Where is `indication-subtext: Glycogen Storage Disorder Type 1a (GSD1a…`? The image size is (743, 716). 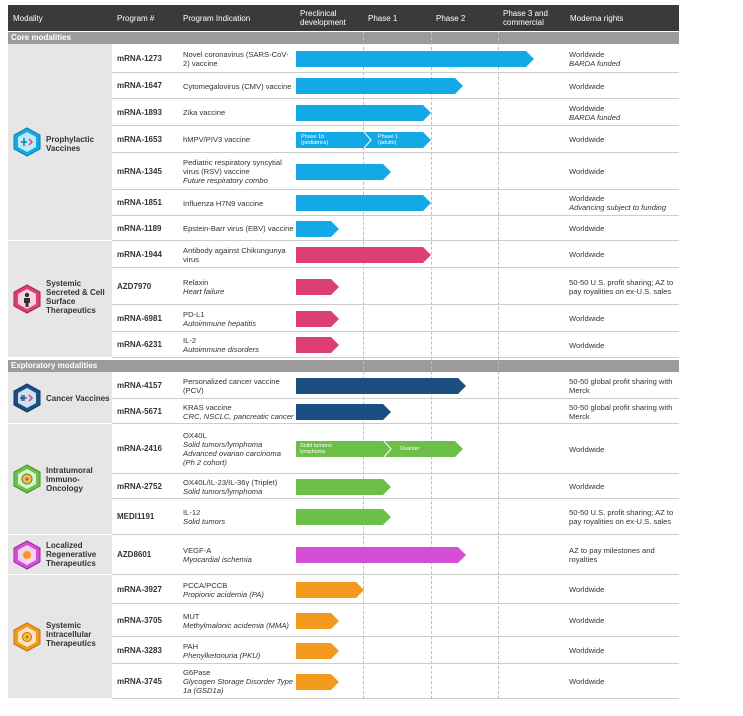
indication-subtext: Glycogen Storage Disorder Type 1a (GSD1a… is located at coordinates (238, 686).